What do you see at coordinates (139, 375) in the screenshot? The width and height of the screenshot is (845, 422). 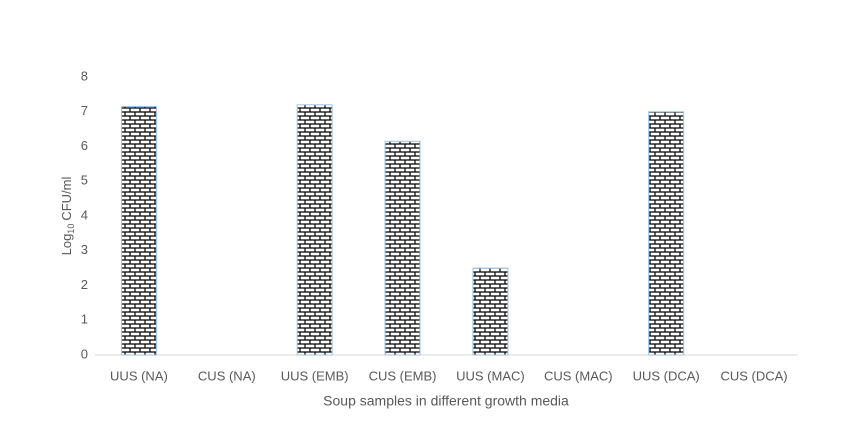 I see `x-tick-label: UUS (NA)` at bounding box center [139, 375].